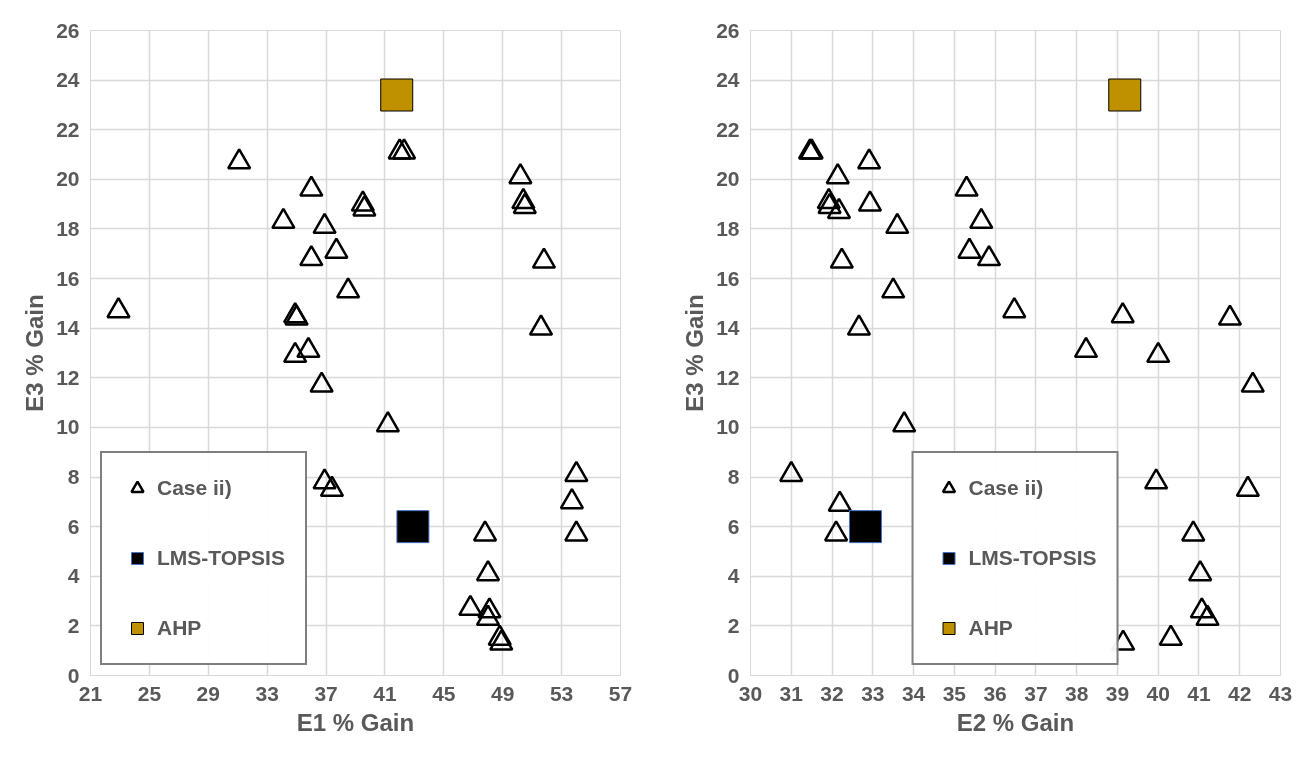 The height and width of the screenshot is (772, 1315). I want to click on y-tick-label: 24, so click(728, 80).